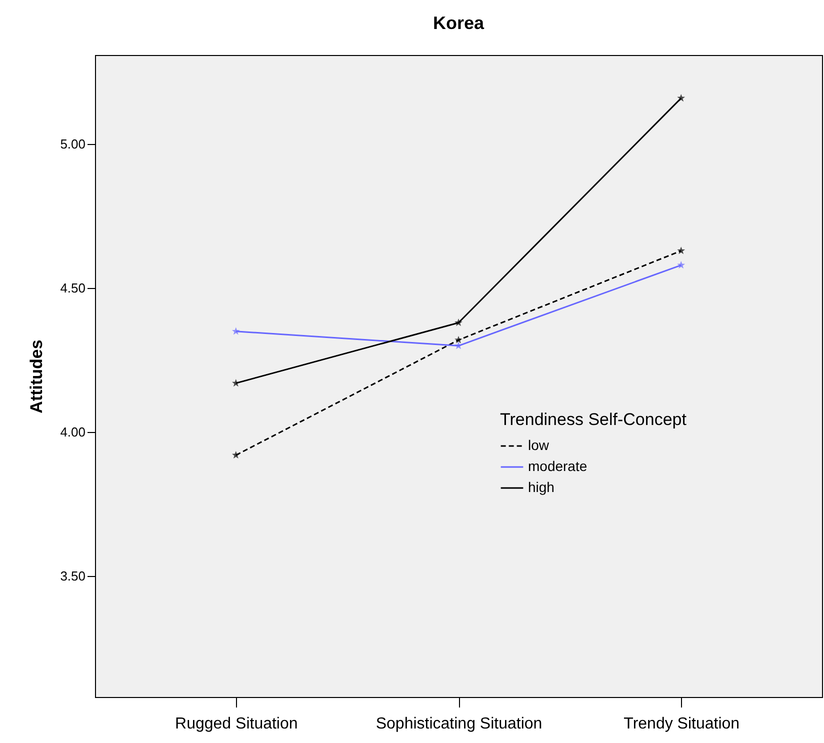 Image resolution: width=824 pixels, height=743 pixels. Describe the element at coordinates (558, 466) in the screenshot. I see `legend-label: moderate` at that location.